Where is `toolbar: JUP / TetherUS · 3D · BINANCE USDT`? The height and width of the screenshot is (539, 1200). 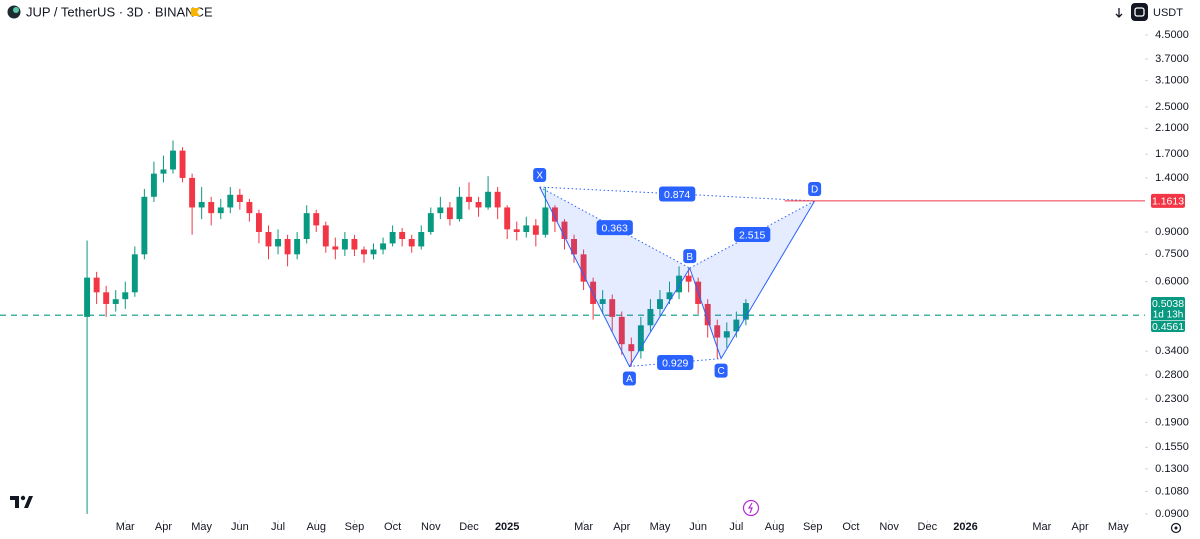
toolbar: JUP / TetherUS · 3D · BINANCE USDT is located at coordinates (595, 12).